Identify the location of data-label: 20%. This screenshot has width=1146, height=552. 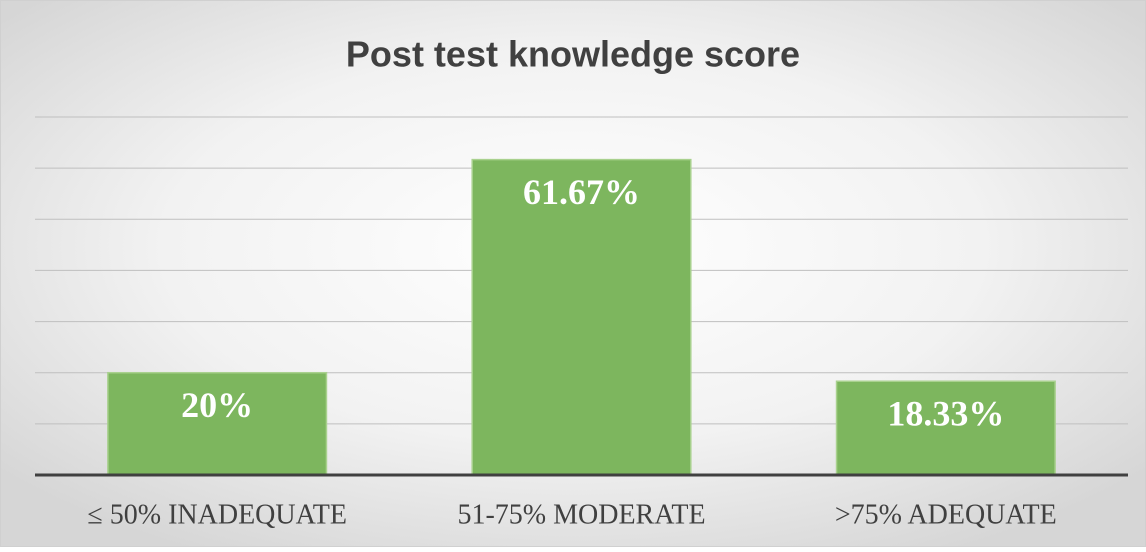
(217, 405).